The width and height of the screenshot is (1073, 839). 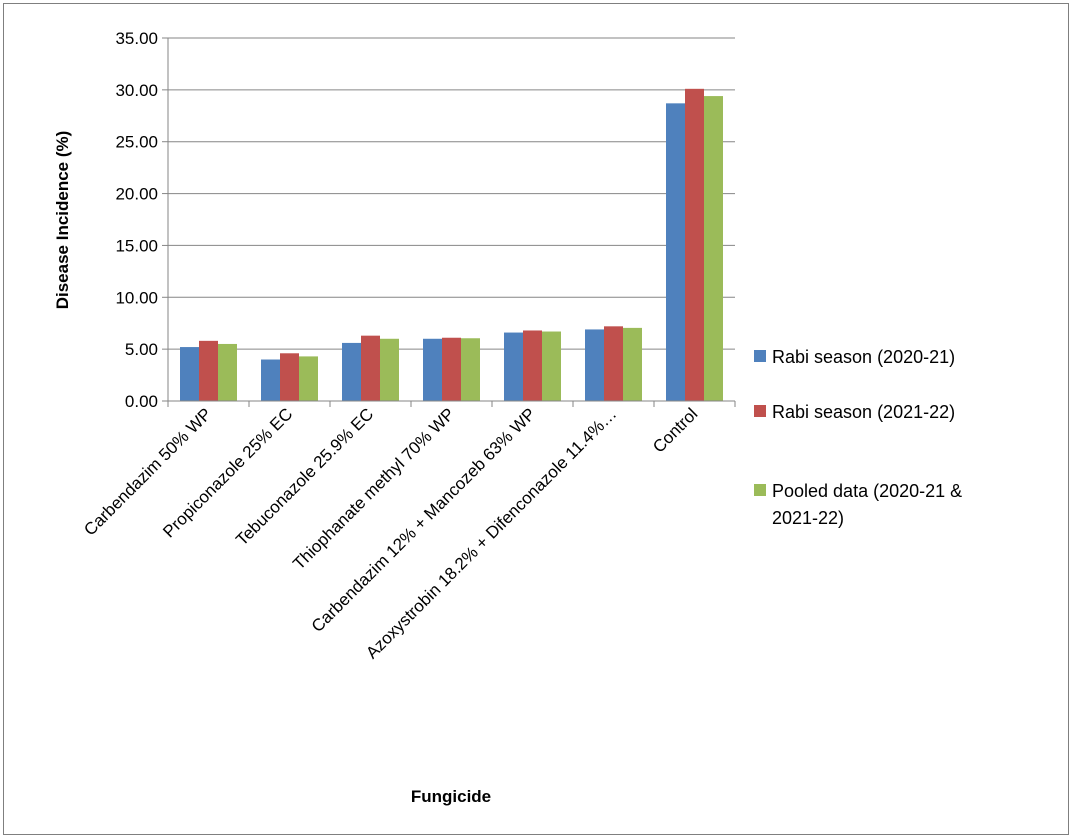 I want to click on y-tick-label: 25.00, so click(x=136, y=142).